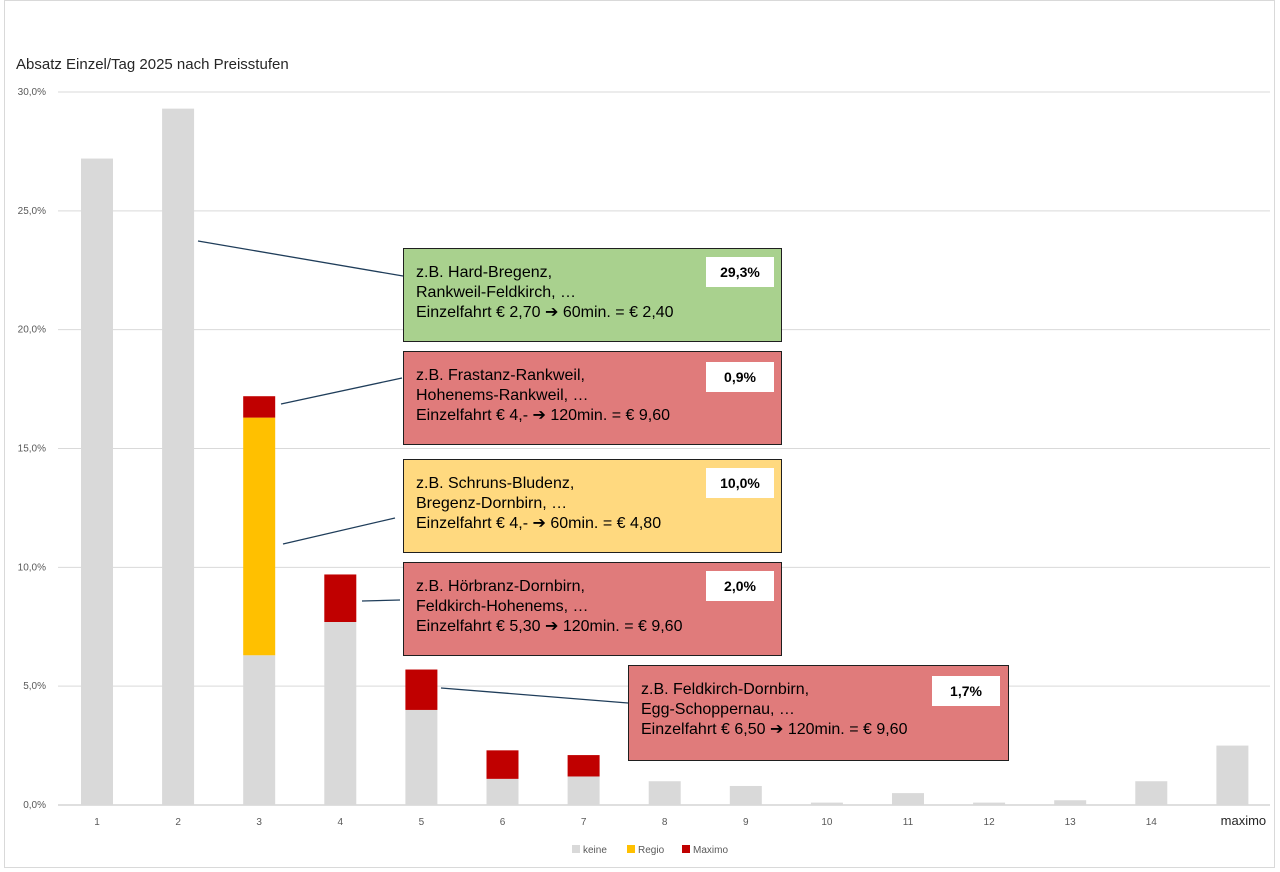  What do you see at coordinates (1152, 822) in the screenshot?
I see `x-tick-label: 14` at bounding box center [1152, 822].